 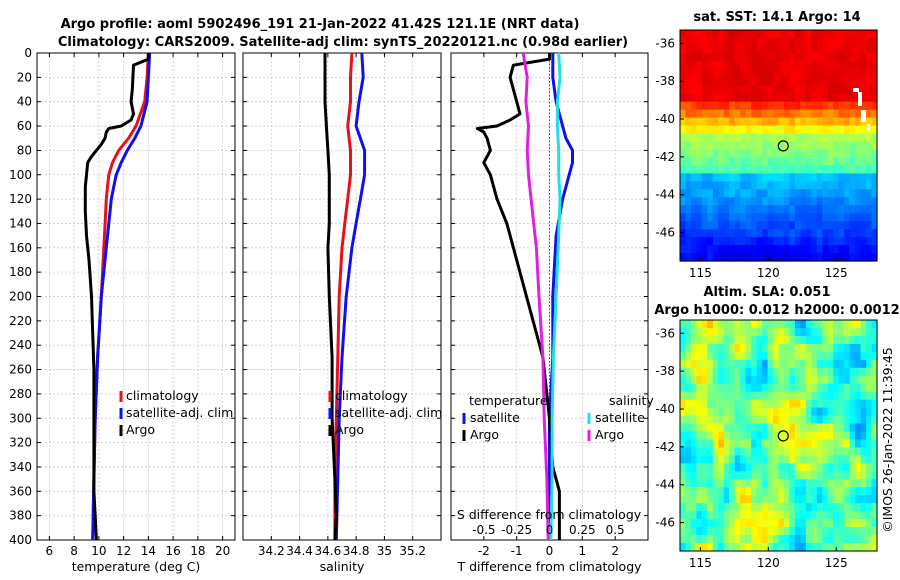 I want to click on y-tick-label: 140, so click(x=20, y=223).